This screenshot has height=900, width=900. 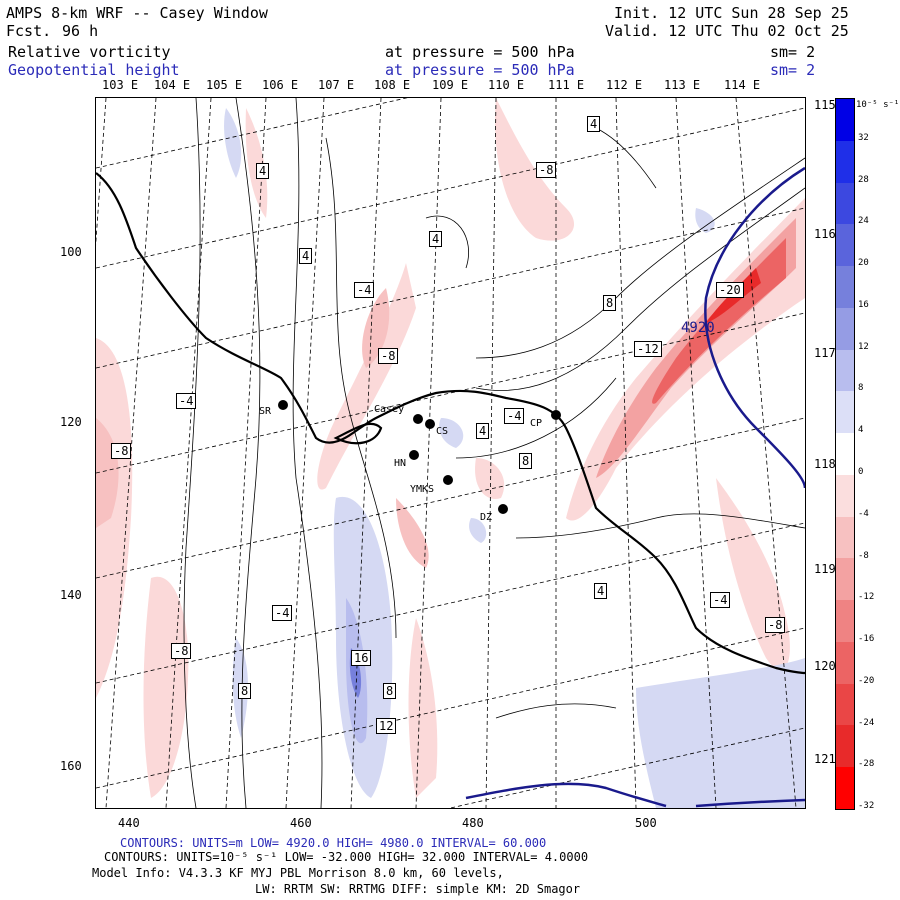 I want to click on colorbar-tick-label: 24, so click(x=863, y=221).